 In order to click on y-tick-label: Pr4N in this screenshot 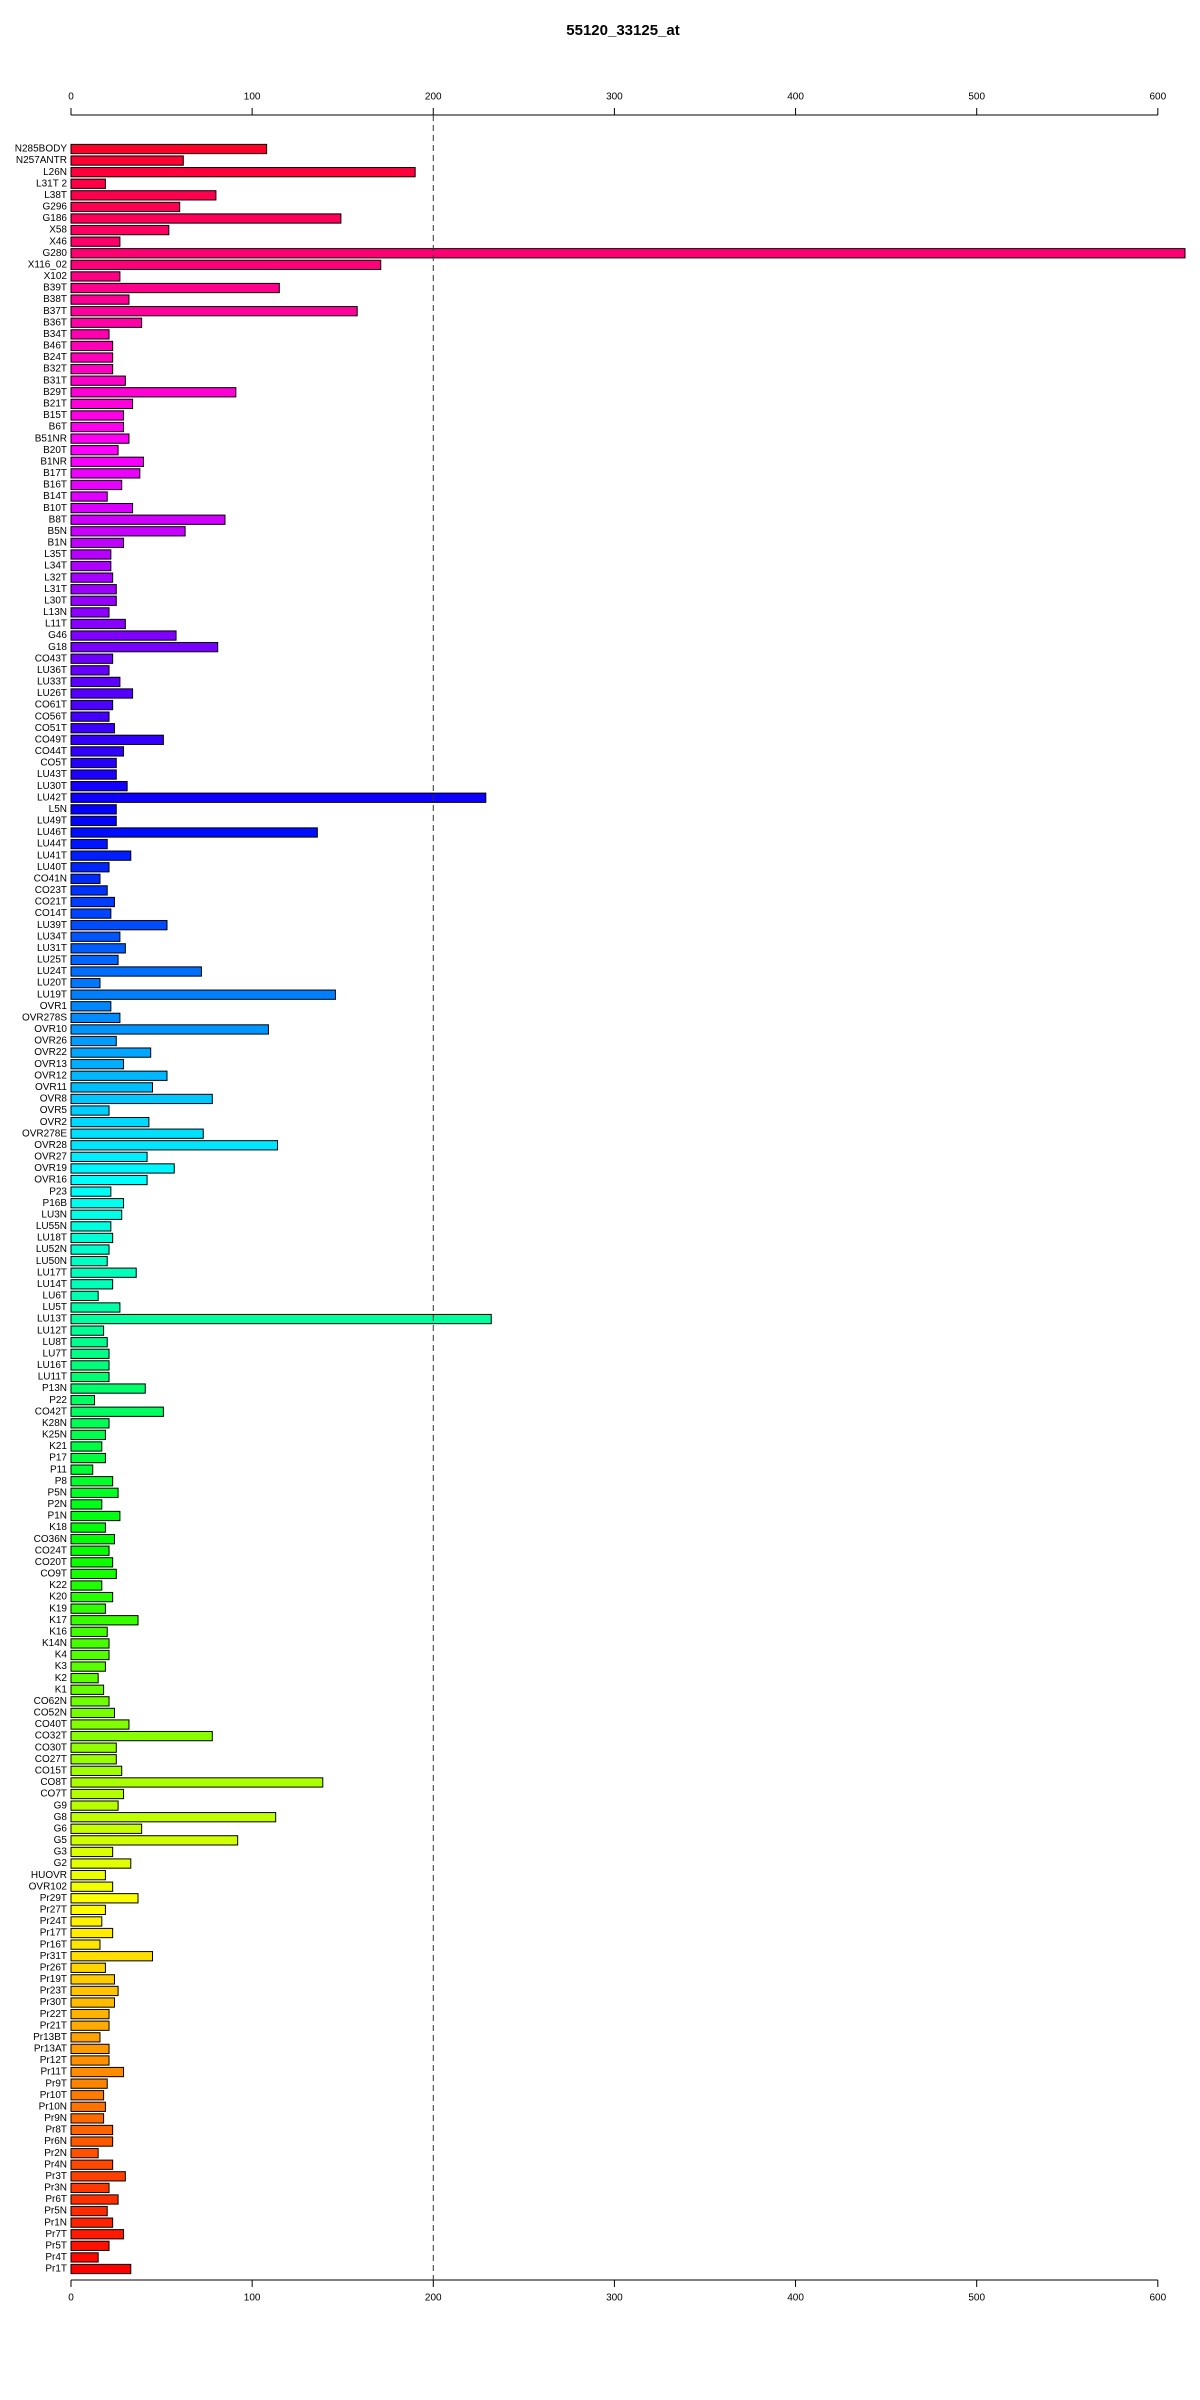, I will do `click(55, 2164)`.